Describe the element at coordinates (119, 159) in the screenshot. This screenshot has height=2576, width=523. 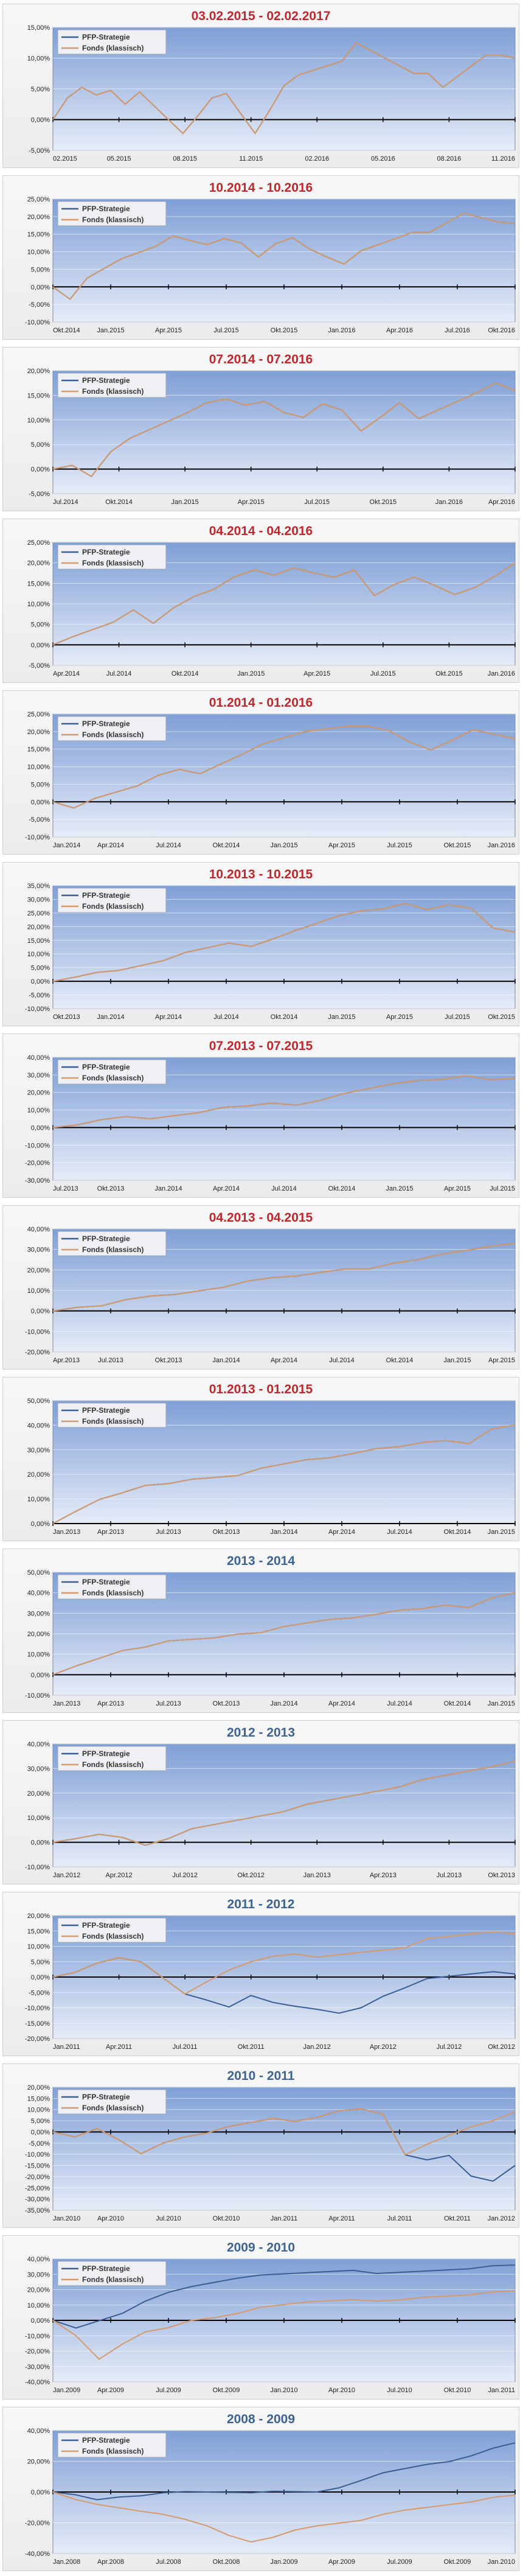
I see `x-tick-label: 05.2015` at that location.